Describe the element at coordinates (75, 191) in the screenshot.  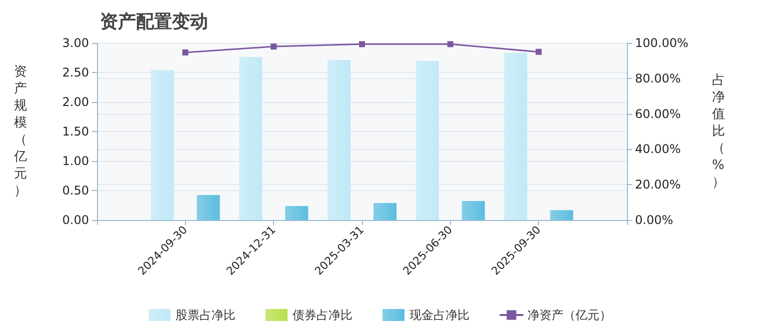
I see `y-tick-label: 0.50` at that location.